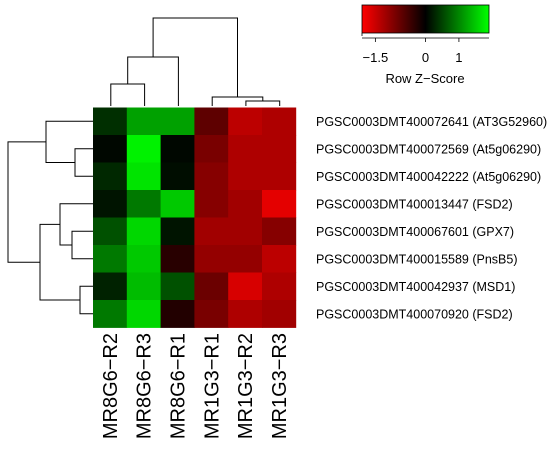  What do you see at coordinates (177, 231) in the screenshot?
I see `heatmap-cell-r5-c3` at bounding box center [177, 231].